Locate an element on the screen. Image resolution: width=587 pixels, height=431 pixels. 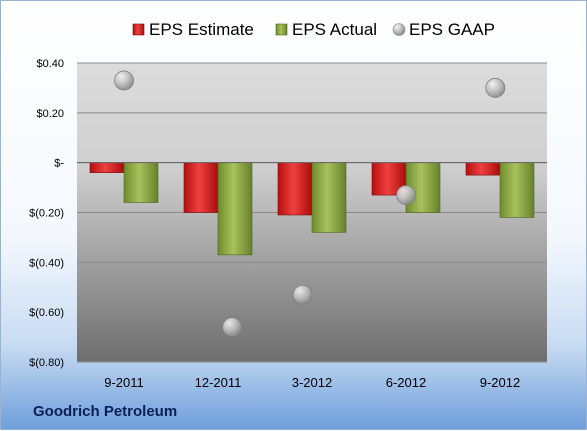
y-tick-label: $(0.20) is located at coordinates (46, 214).